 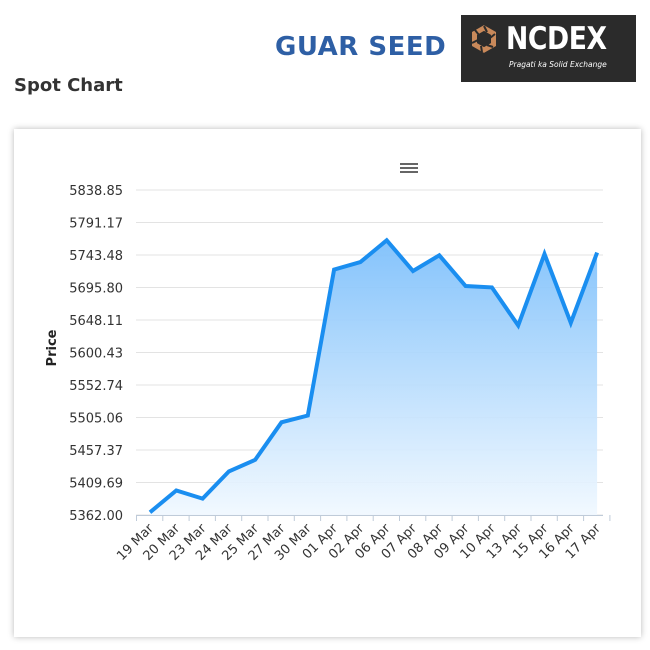 What do you see at coordinates (96, 288) in the screenshot?
I see `y-tick-label: 5695.80` at bounding box center [96, 288].